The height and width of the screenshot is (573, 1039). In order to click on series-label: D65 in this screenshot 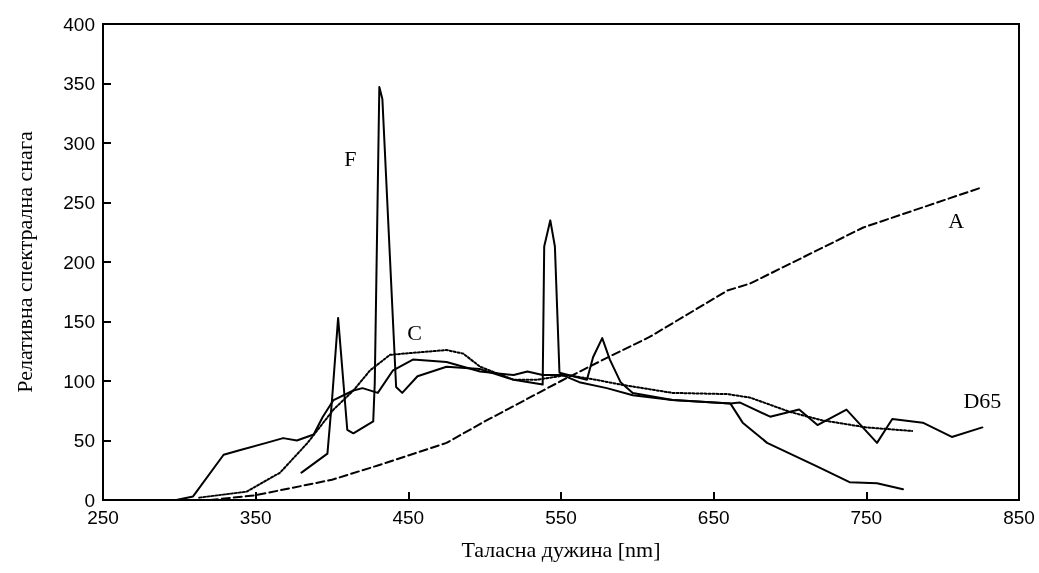, I will do `click(982, 400)`.